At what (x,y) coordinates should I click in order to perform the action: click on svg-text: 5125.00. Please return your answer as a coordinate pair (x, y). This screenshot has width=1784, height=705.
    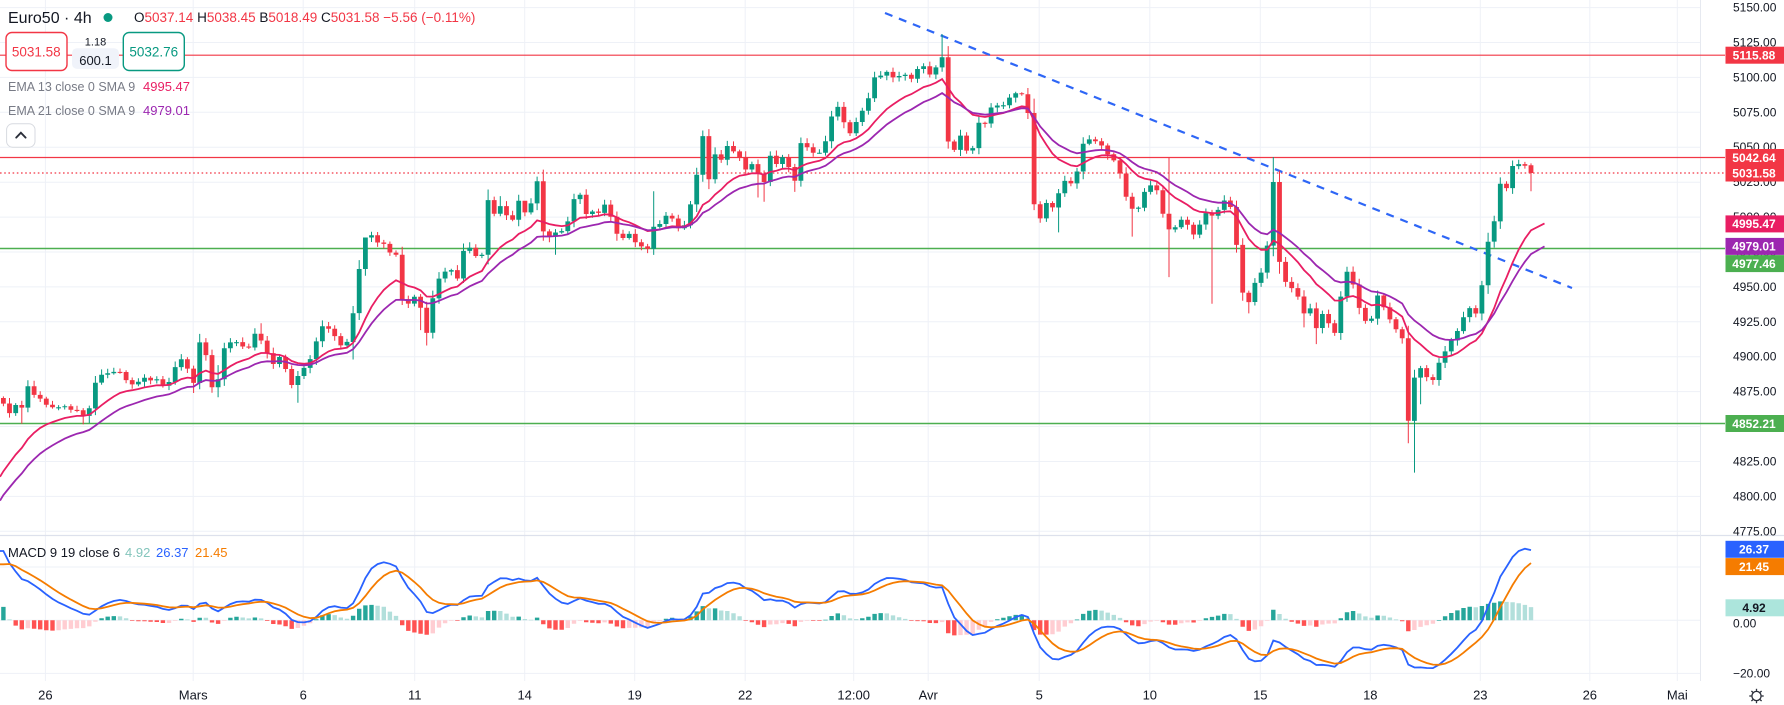
    Looking at the image, I should click on (1755, 43).